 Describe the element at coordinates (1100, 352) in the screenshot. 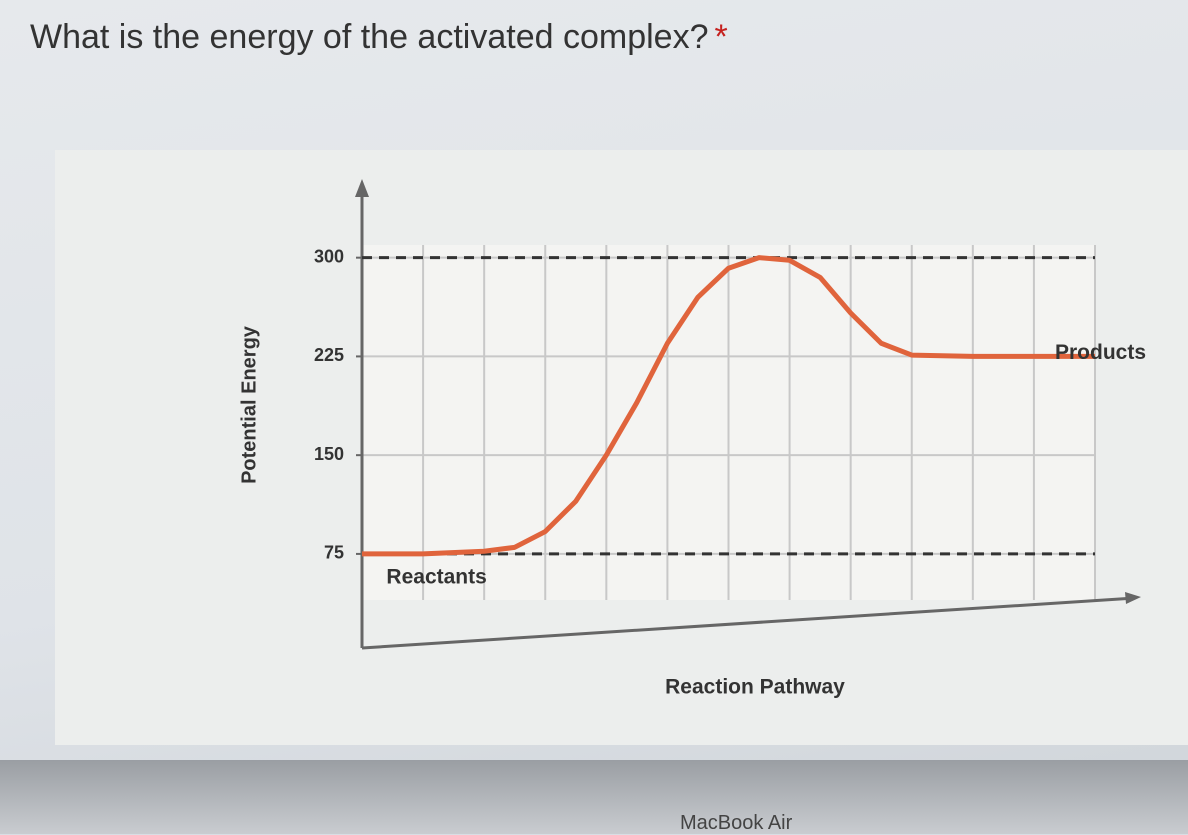

I see `annotation: Products` at that location.